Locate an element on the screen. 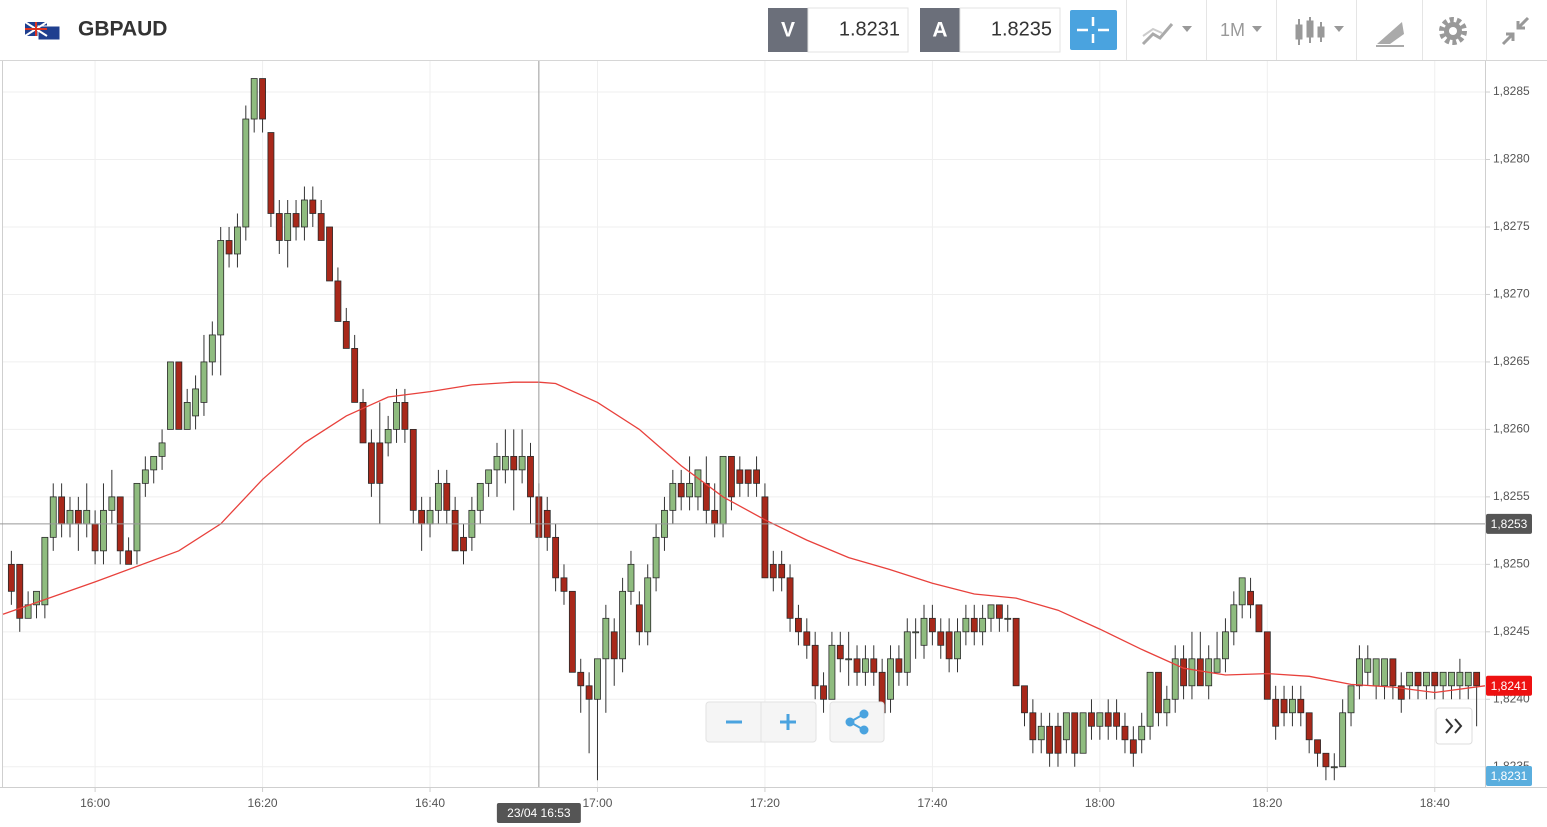 This screenshot has height=827, width=1547. last-price-label: 1,8241 is located at coordinates (1509, 686).